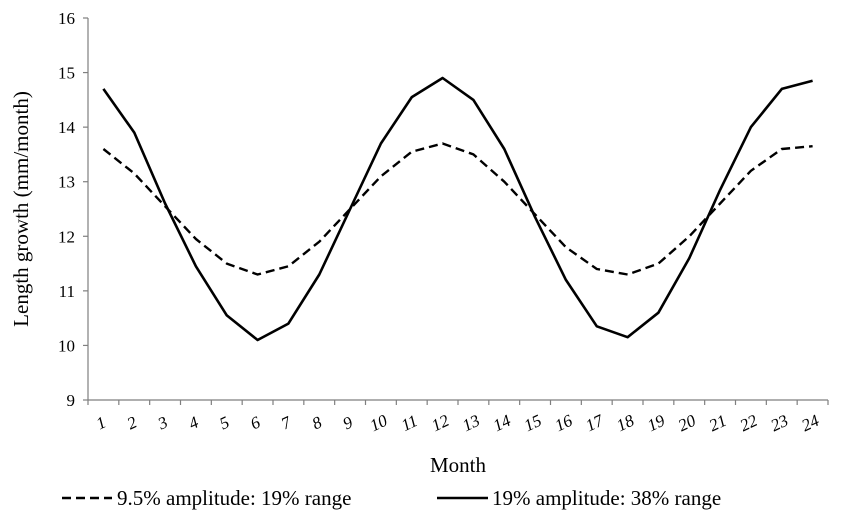 This screenshot has width=841, height=516. I want to click on y-tick-label: 13, so click(66, 182).